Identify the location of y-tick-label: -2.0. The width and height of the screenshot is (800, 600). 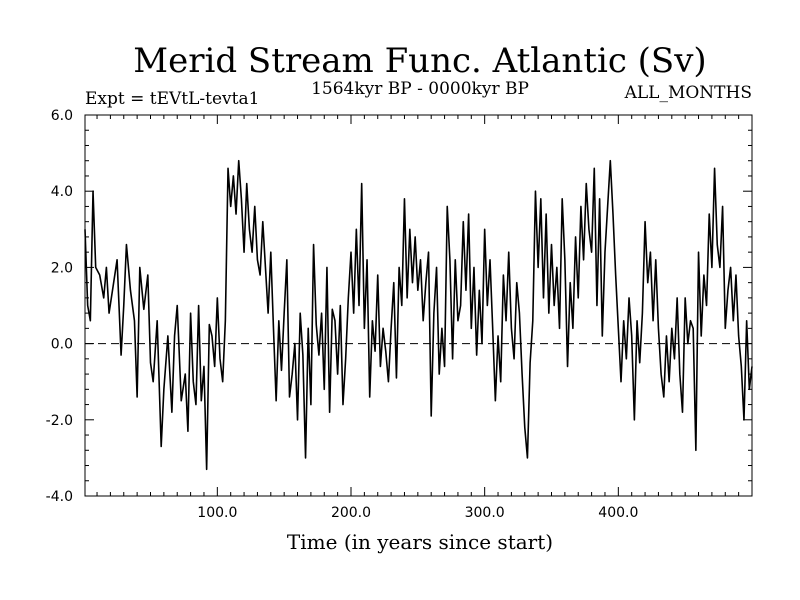
(59, 421).